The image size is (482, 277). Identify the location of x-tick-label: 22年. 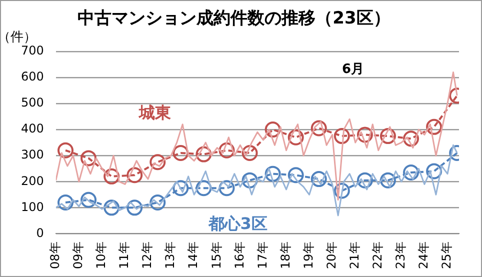
(377, 256).